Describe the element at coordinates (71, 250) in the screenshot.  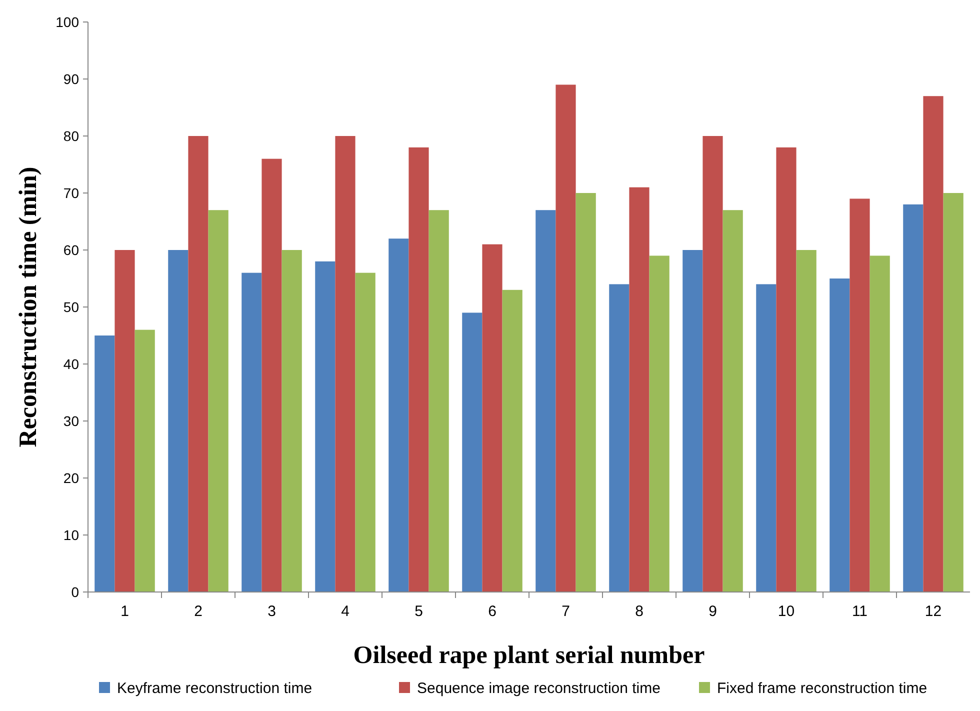
I see `y-tick-label: 60` at that location.